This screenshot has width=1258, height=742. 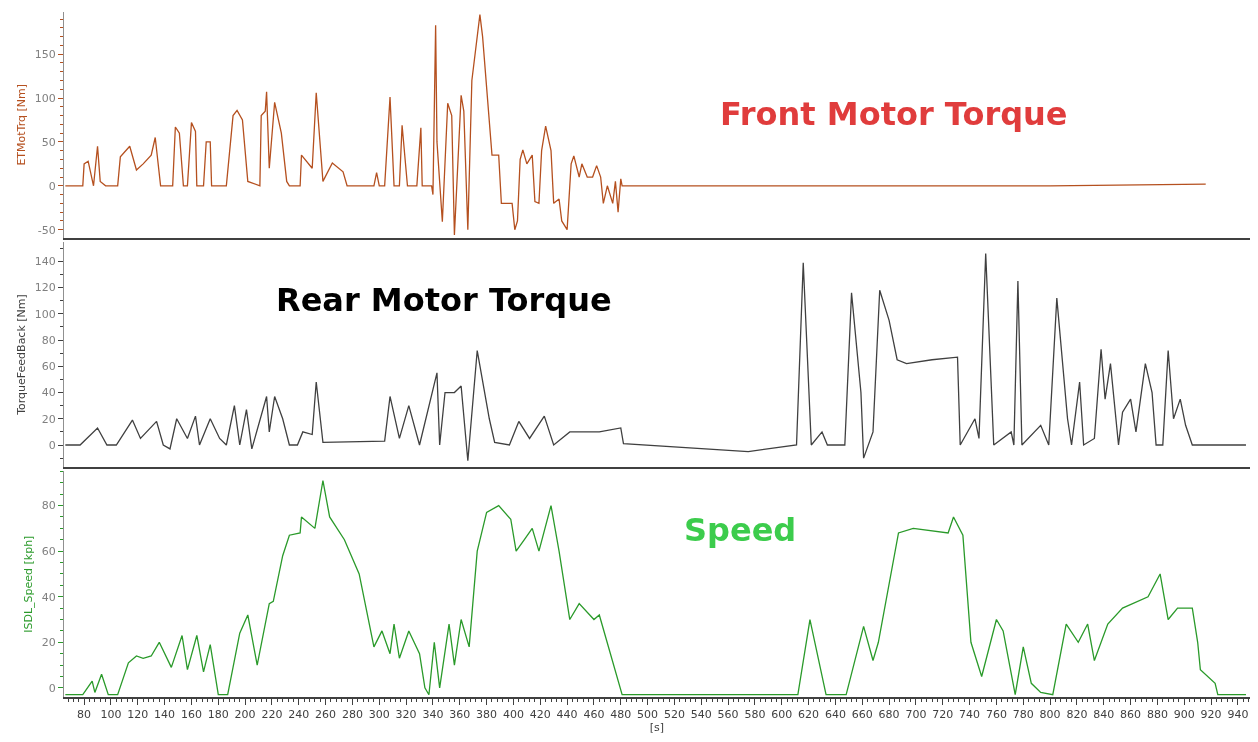 I want to click on x-tick-label: 540, so click(x=701, y=715).